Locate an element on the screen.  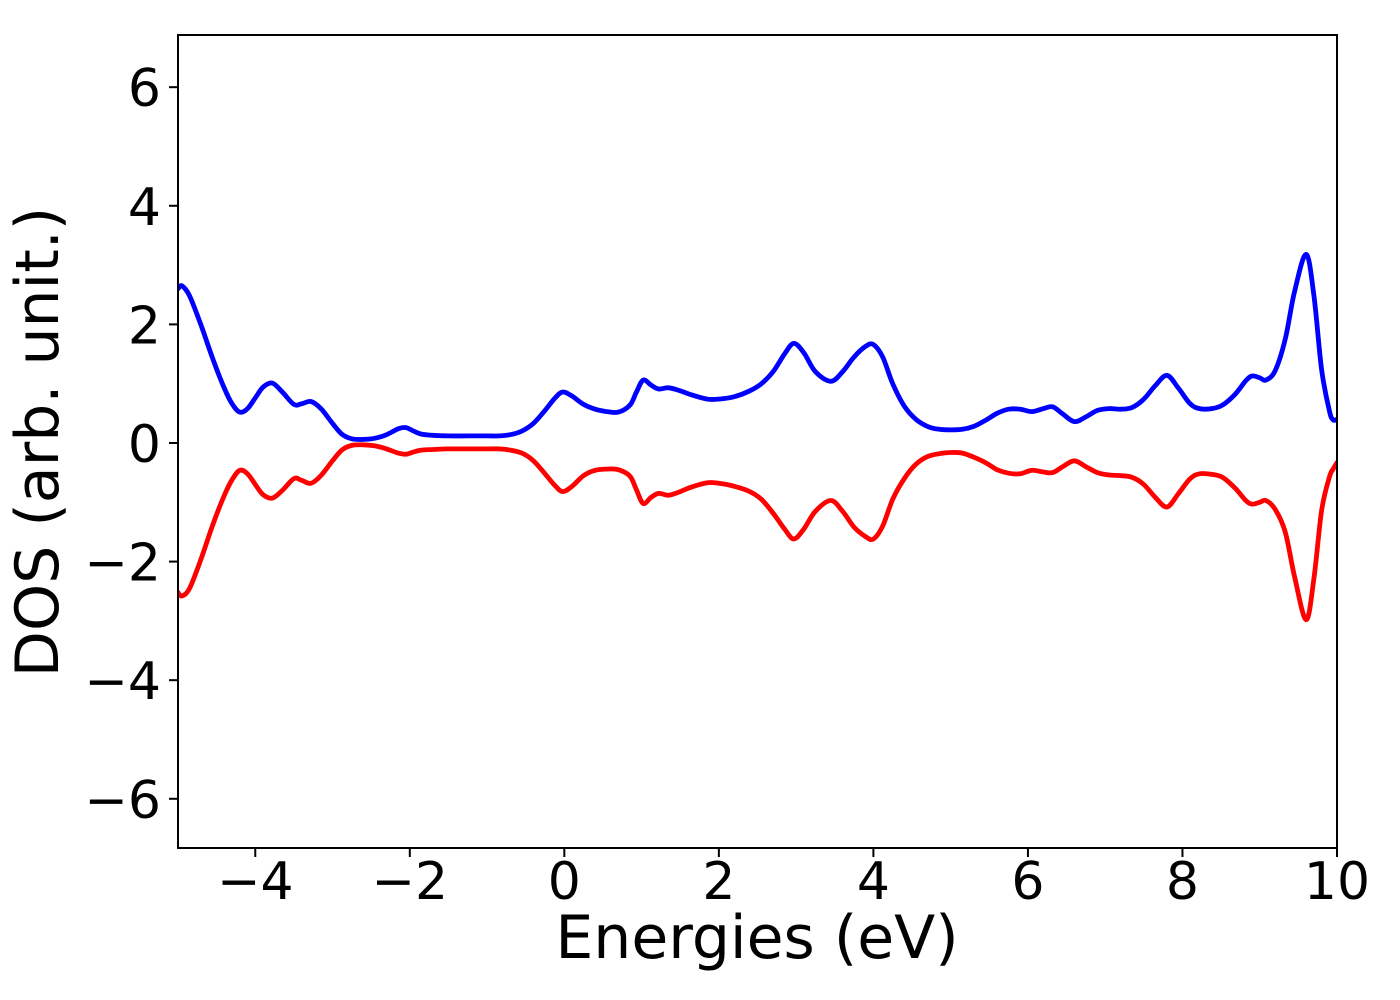
y-tick-label: −4 is located at coordinates (122, 682).